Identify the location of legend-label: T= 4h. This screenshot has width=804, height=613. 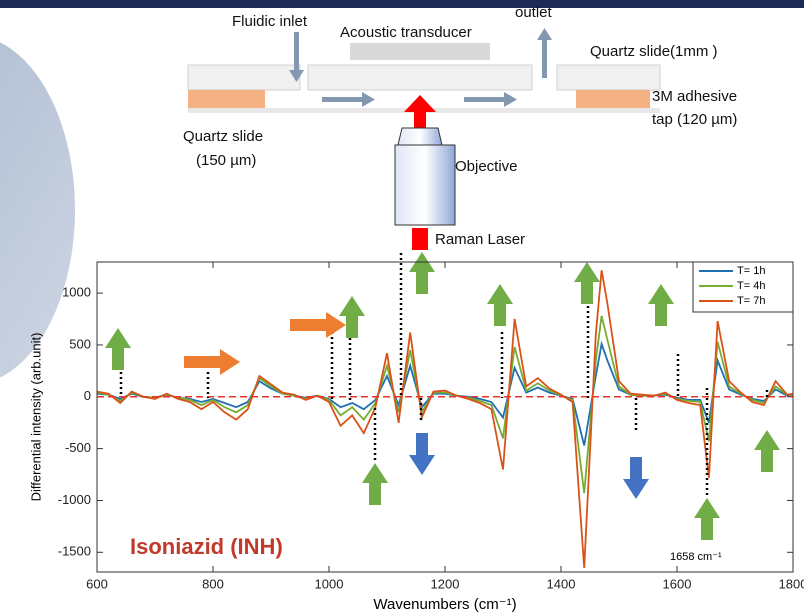
(751, 286).